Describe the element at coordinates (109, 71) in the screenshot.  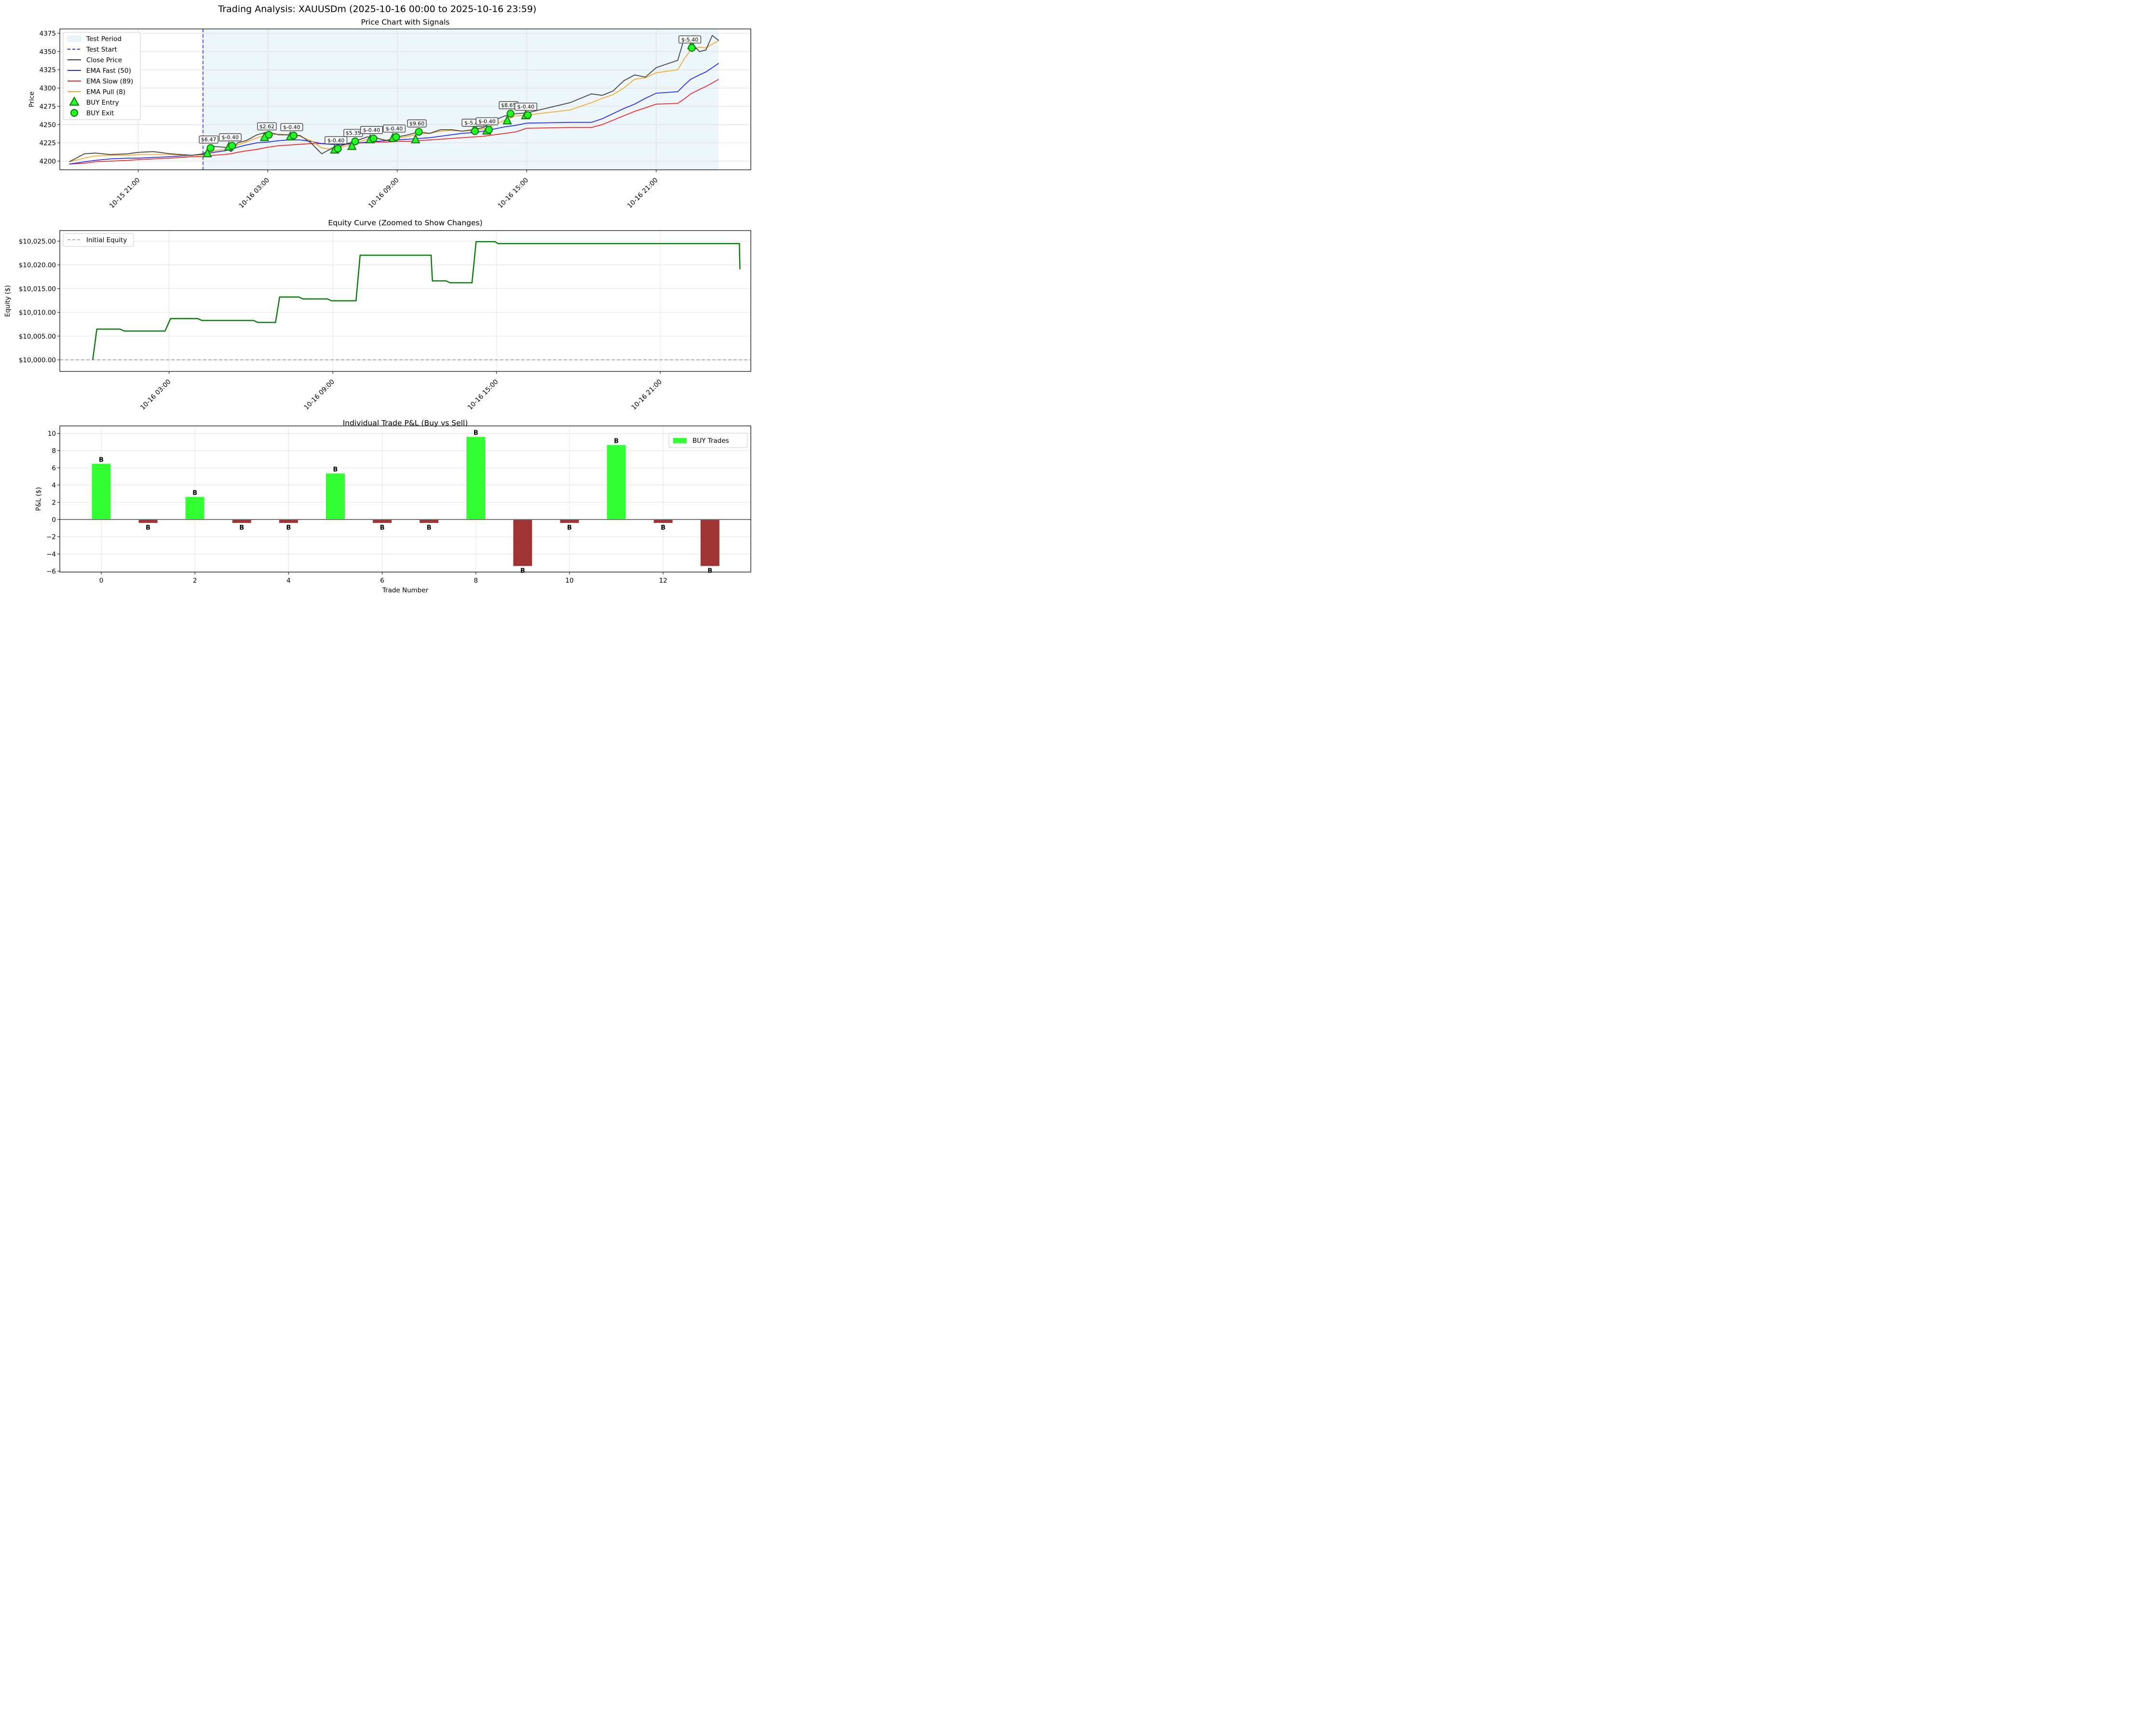
I see `legend-label: EMA Fast (50)` at that location.